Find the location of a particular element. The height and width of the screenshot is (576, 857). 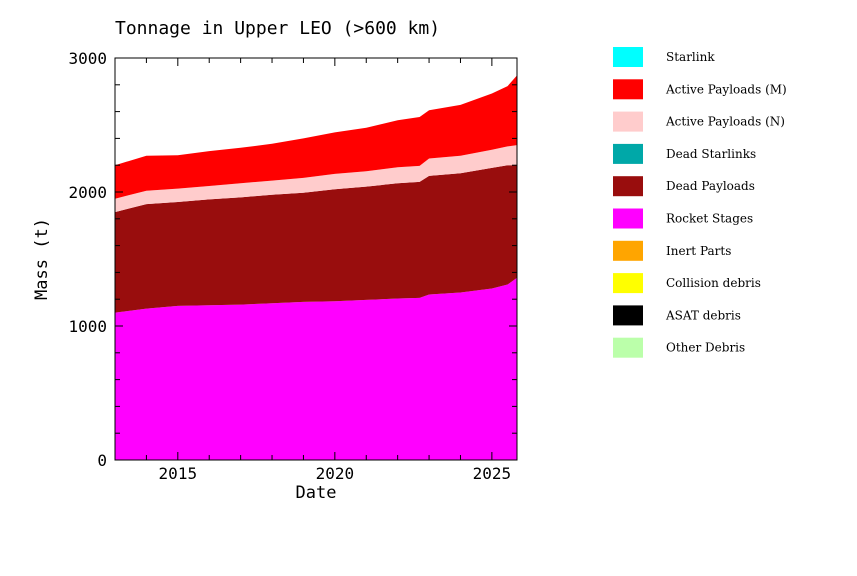

legend-label: Other Debris is located at coordinates (705, 348).